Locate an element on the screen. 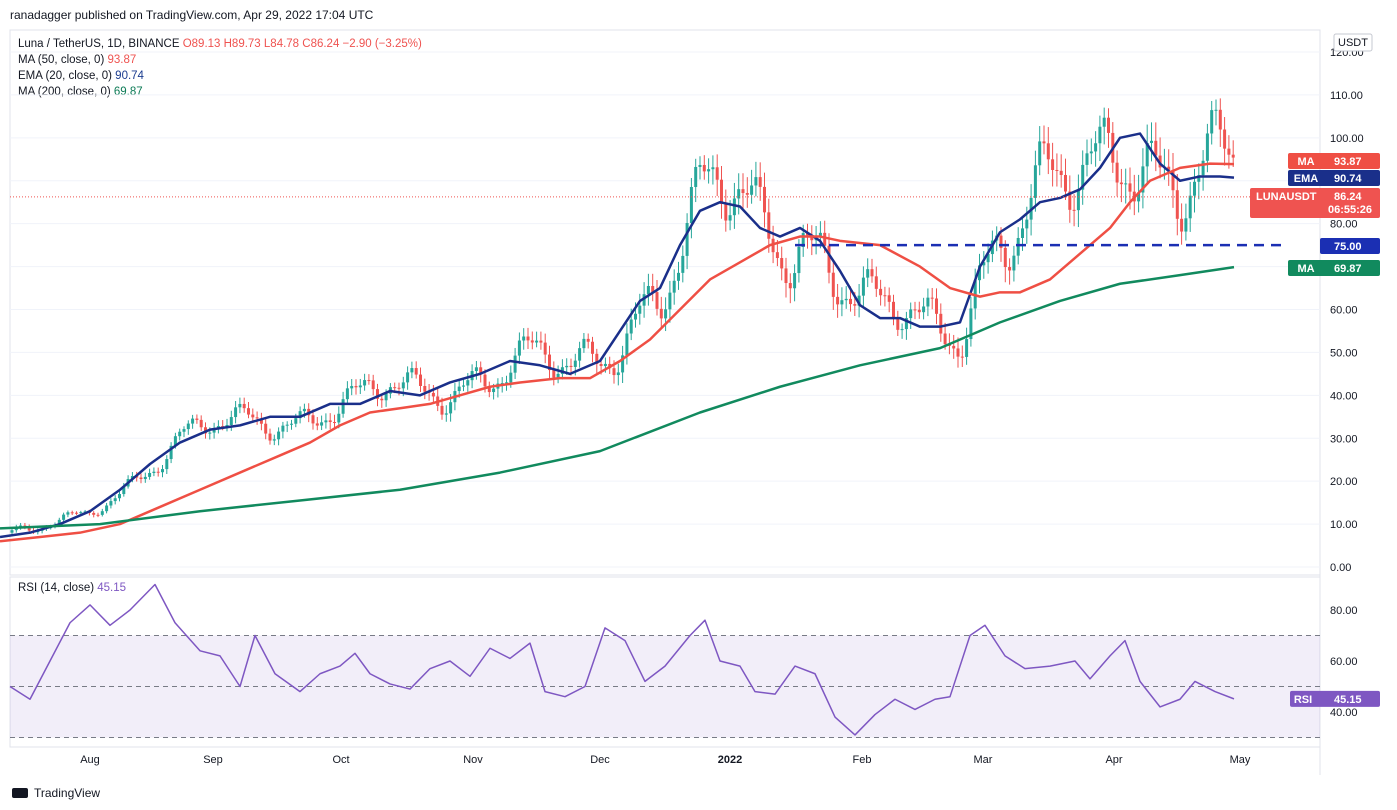 The image size is (1397, 810). footer-brand: TradingView is located at coordinates (56, 793).